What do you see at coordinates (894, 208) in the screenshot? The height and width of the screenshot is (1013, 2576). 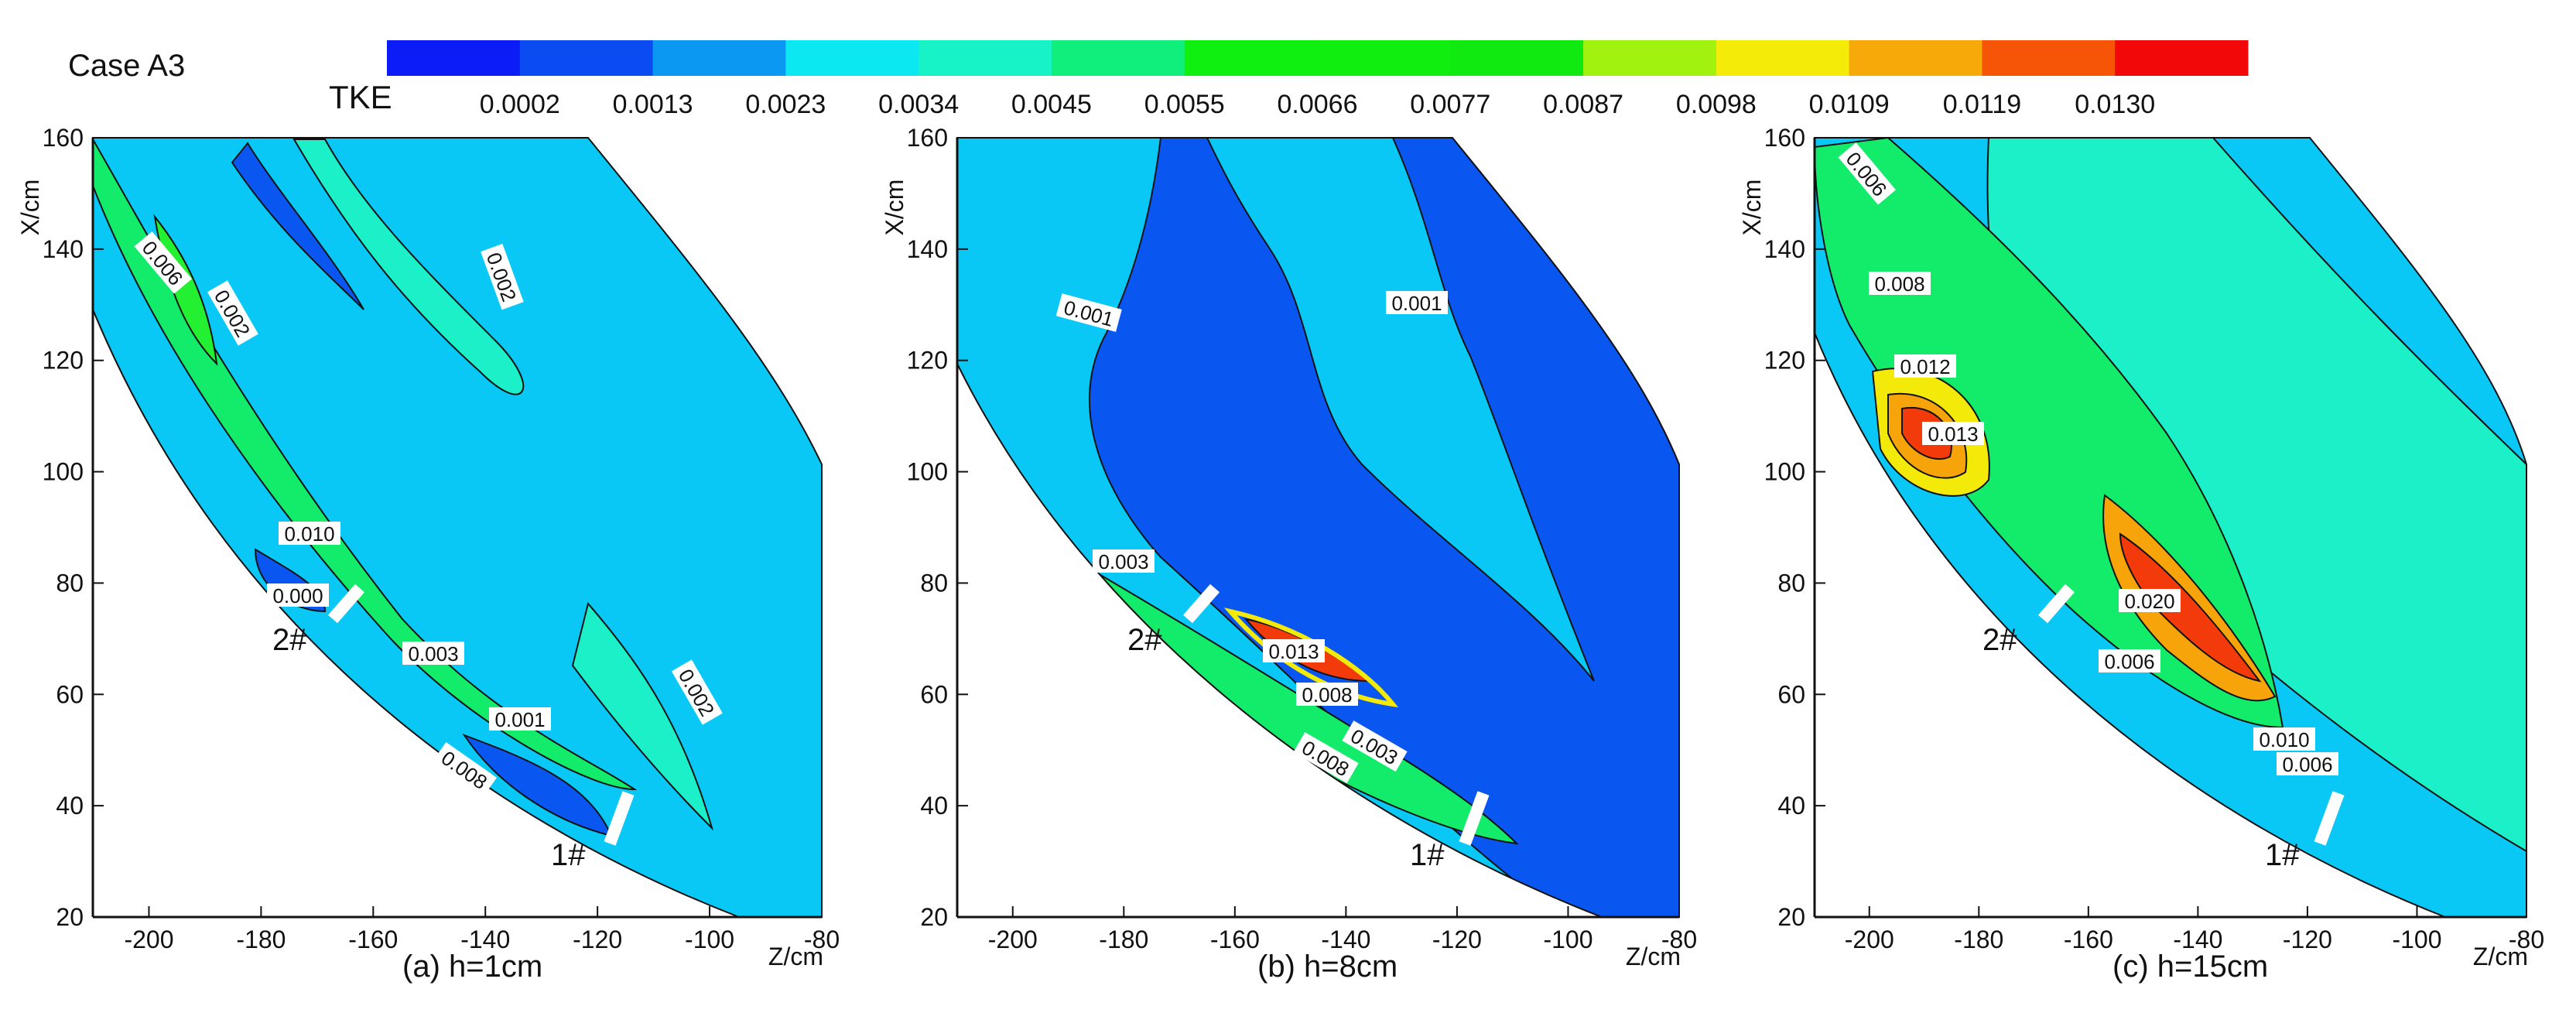 I see `panel-b-y-axis-label: X/cm` at bounding box center [894, 208].